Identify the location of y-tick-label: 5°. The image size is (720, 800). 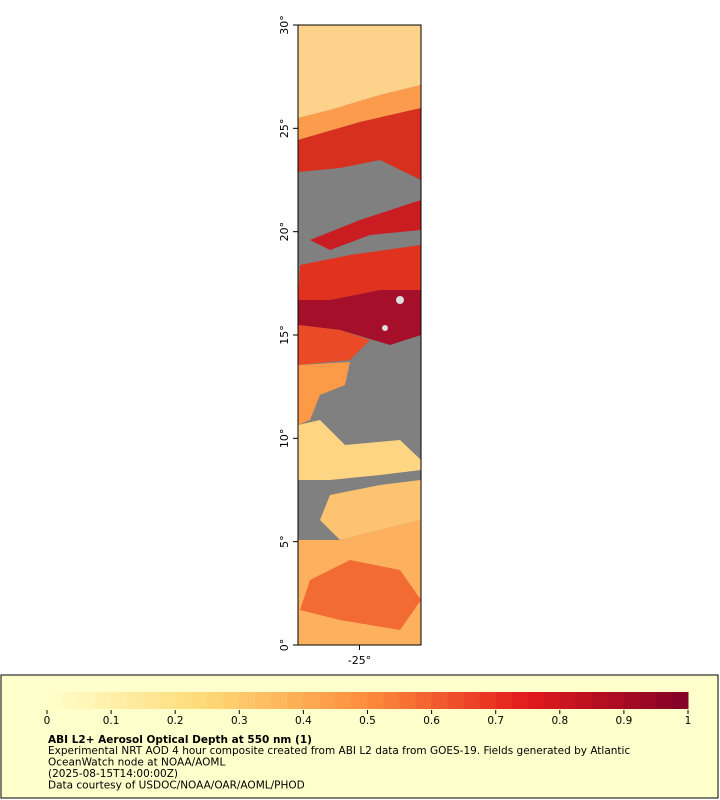
(284, 541).